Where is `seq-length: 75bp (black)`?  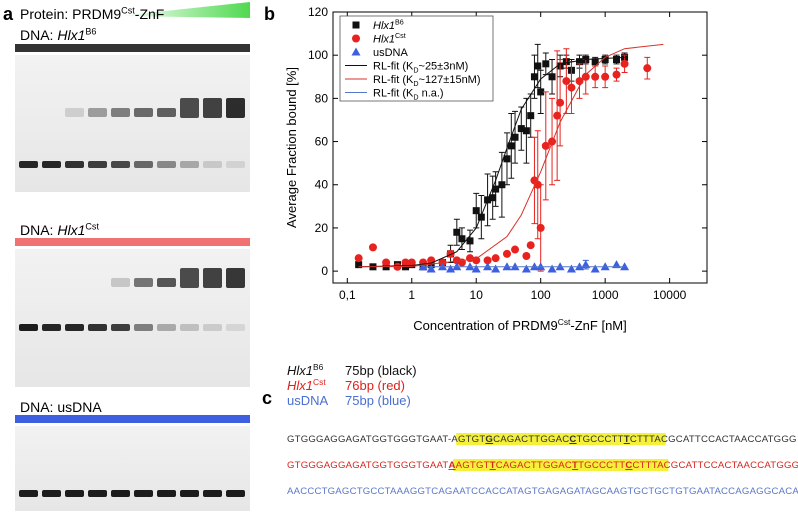
seq-length: 75bp (black) is located at coordinates (381, 370).